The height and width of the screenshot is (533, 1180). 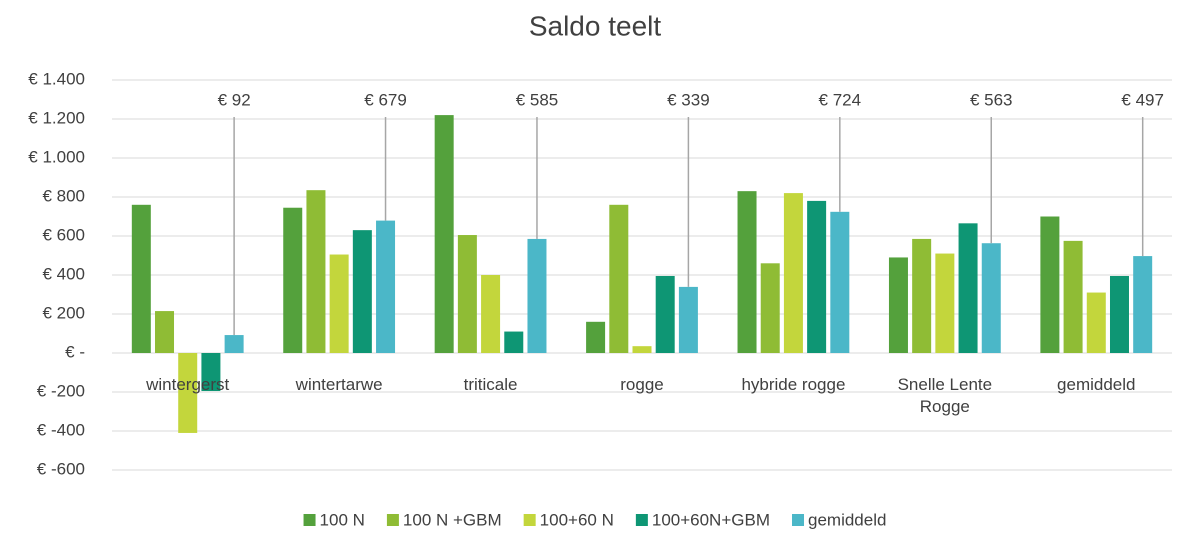 I want to click on x-tick-label: gemiddeld, so click(x=1096, y=384).